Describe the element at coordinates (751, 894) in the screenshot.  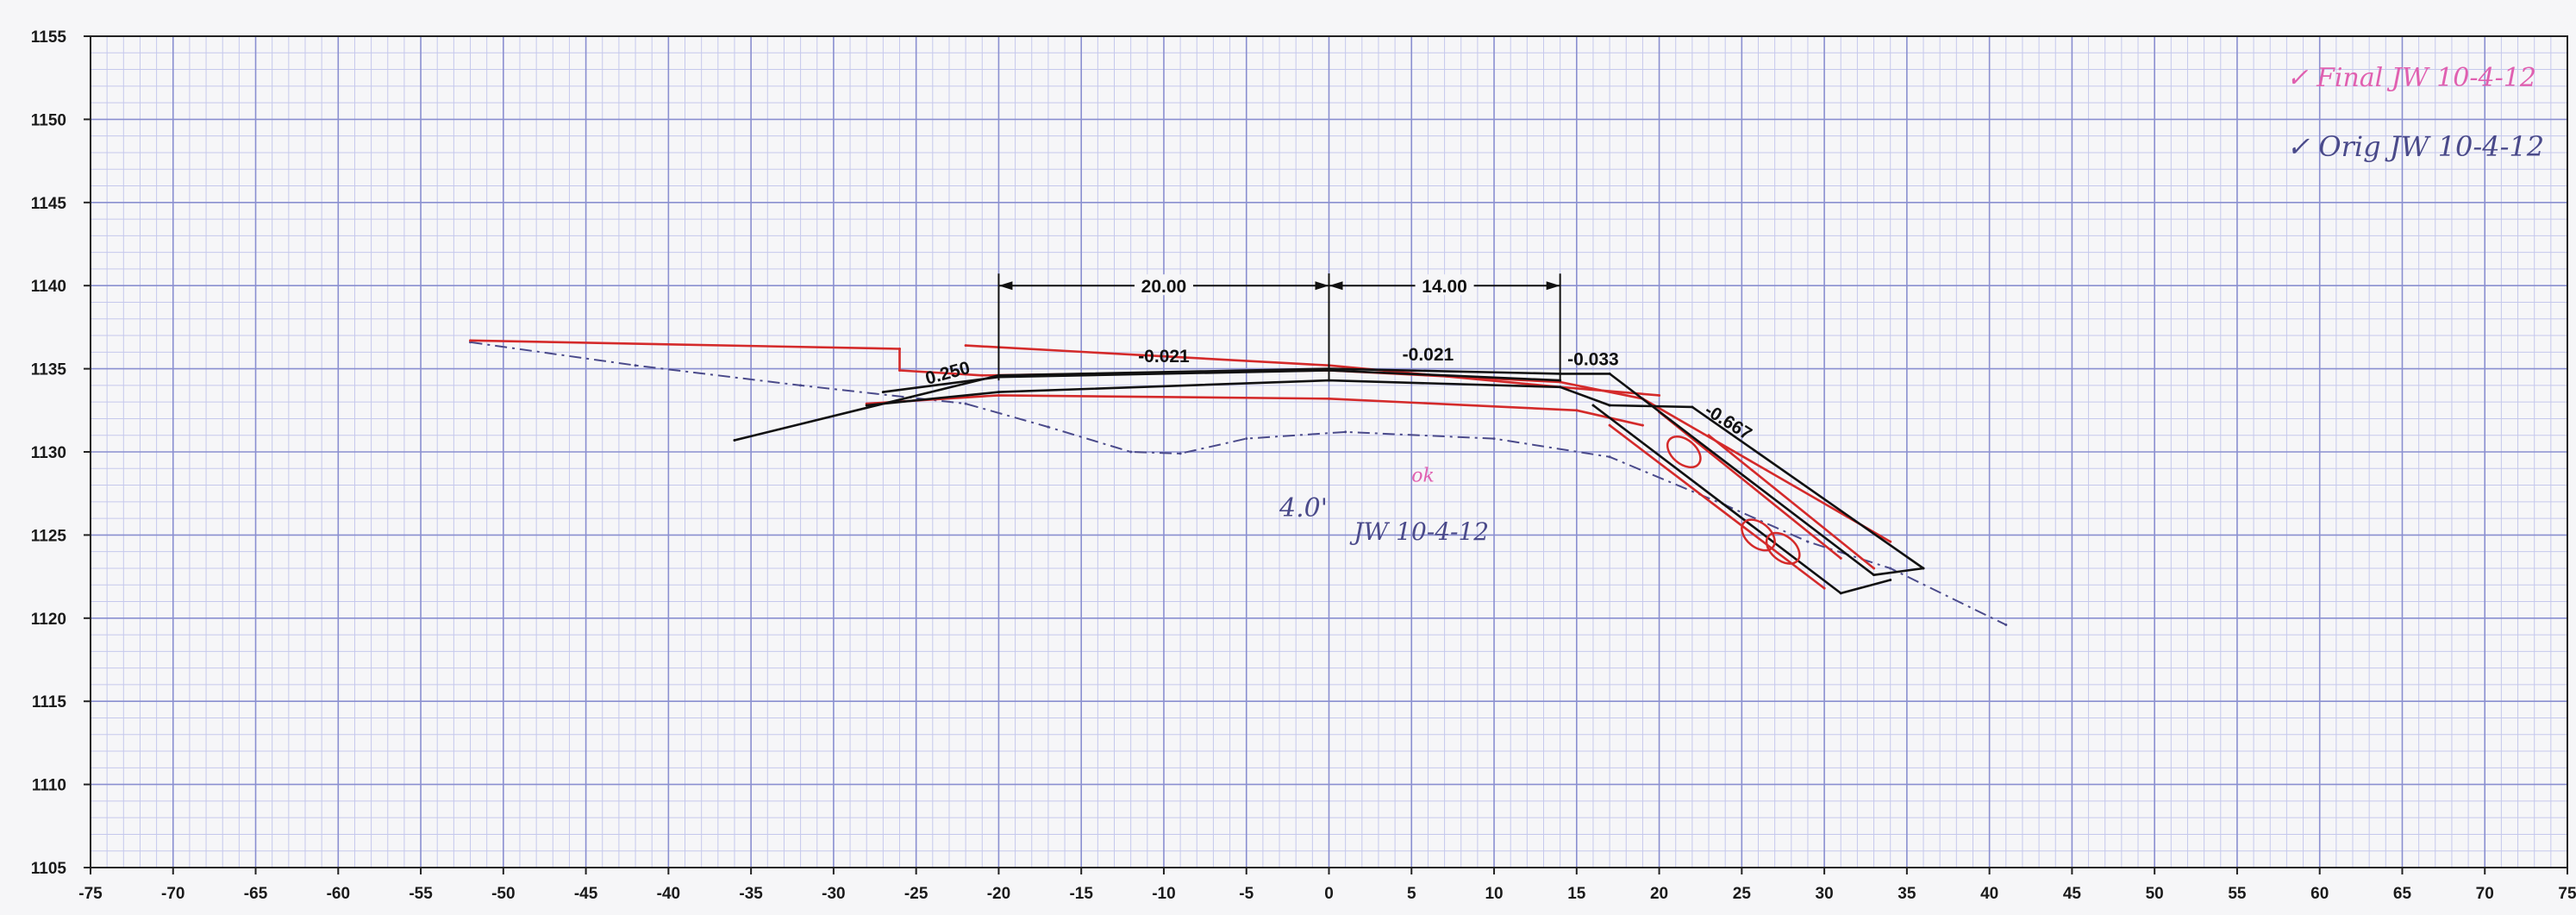
I see `x-tick-label: -35` at that location.